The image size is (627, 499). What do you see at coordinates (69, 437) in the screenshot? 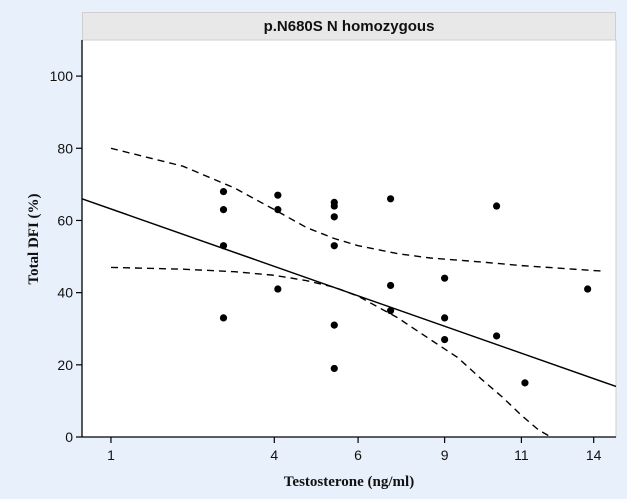
I see `y-tick-label: 0` at bounding box center [69, 437].